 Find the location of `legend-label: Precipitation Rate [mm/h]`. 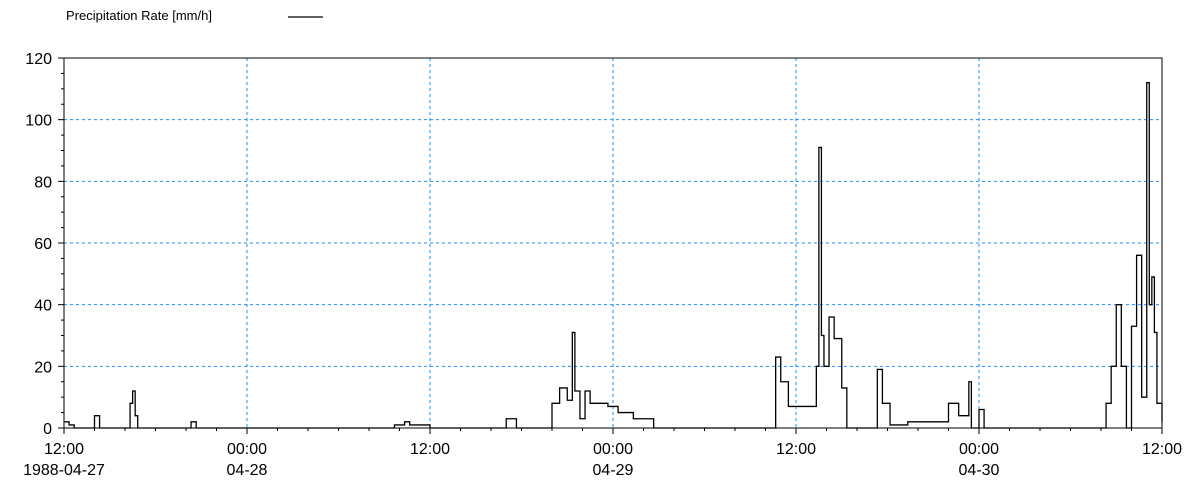

legend-label: Precipitation Rate [mm/h] is located at coordinates (139, 15).